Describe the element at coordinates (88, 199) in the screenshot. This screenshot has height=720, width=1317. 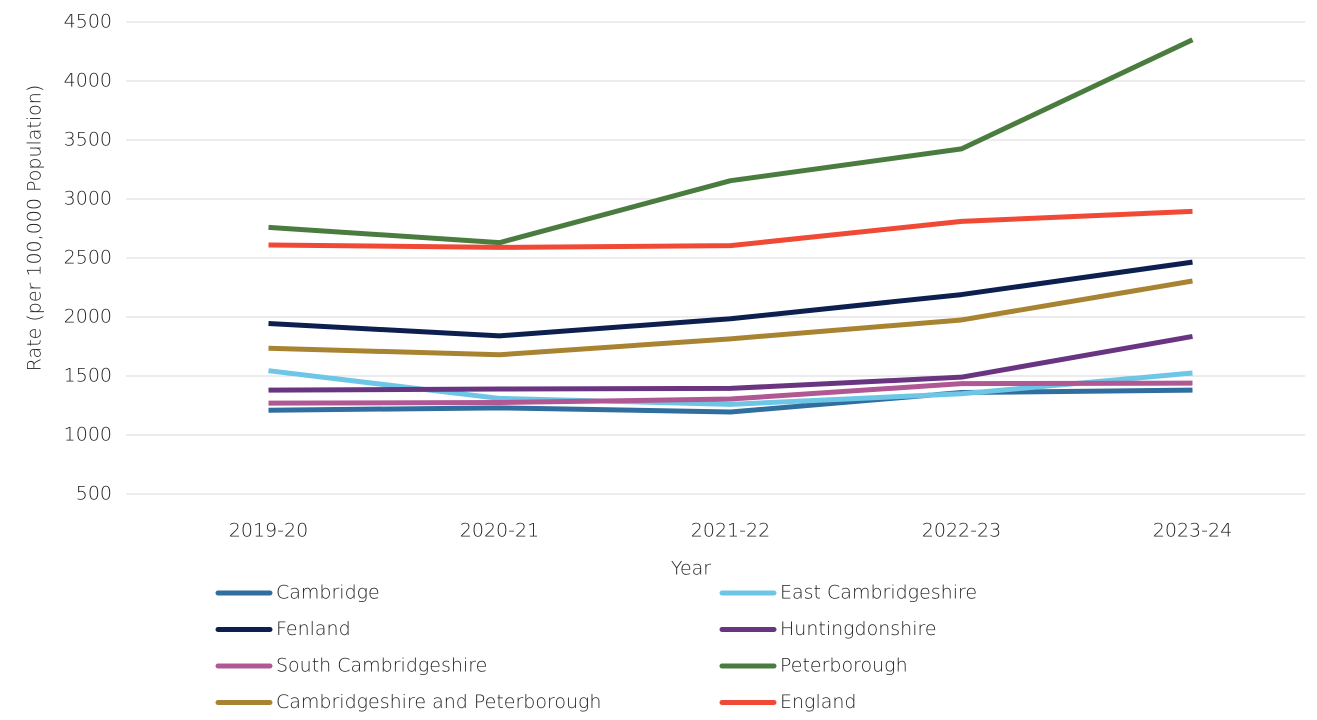
I see `y-tick-label: 3000` at that location.